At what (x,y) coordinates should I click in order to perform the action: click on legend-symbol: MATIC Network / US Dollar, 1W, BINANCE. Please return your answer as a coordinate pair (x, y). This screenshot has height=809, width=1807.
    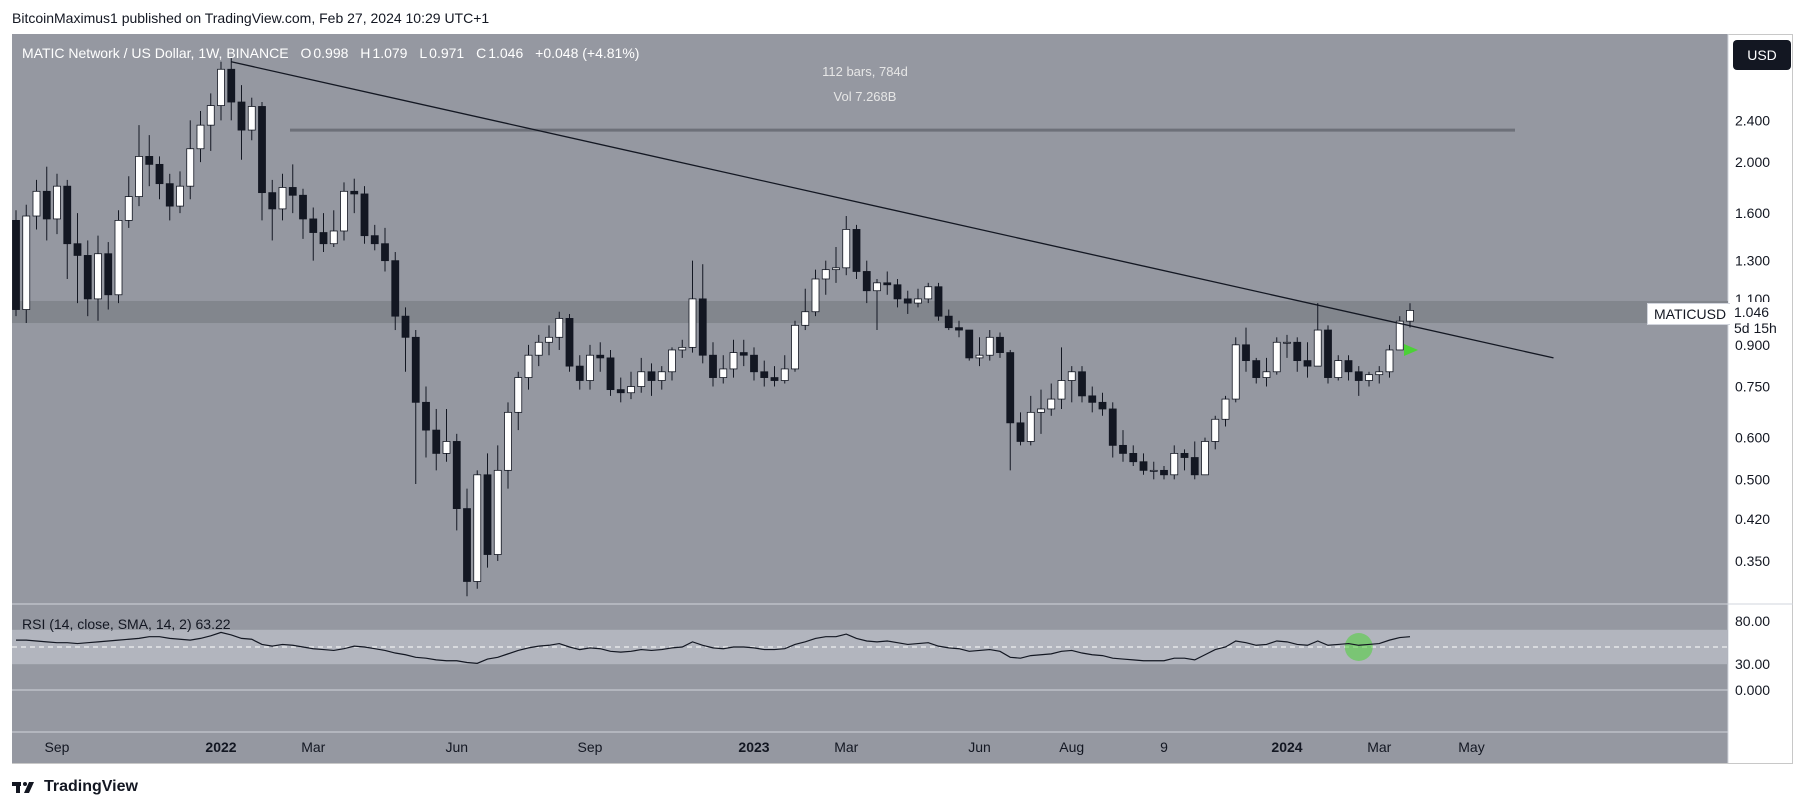
    Looking at the image, I should click on (155, 53).